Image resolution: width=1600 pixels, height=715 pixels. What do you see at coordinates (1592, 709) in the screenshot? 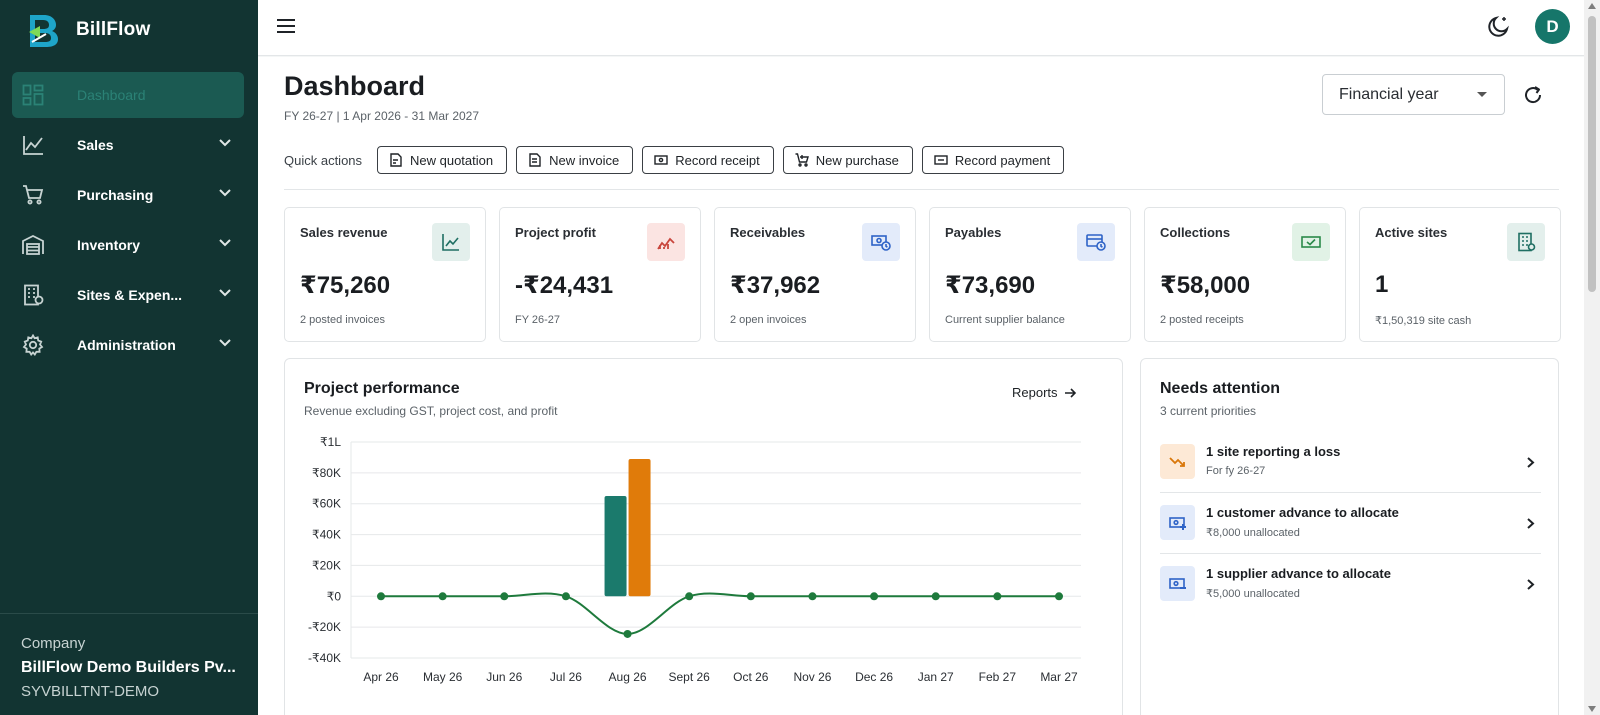
I see `scroll-down-arrow-icon` at bounding box center [1592, 709].